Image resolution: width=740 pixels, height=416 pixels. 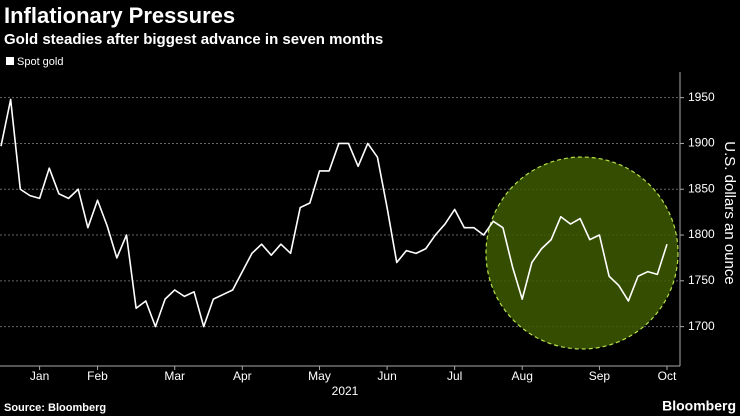 What do you see at coordinates (10, 61) in the screenshot?
I see `legend-swatch` at bounding box center [10, 61].